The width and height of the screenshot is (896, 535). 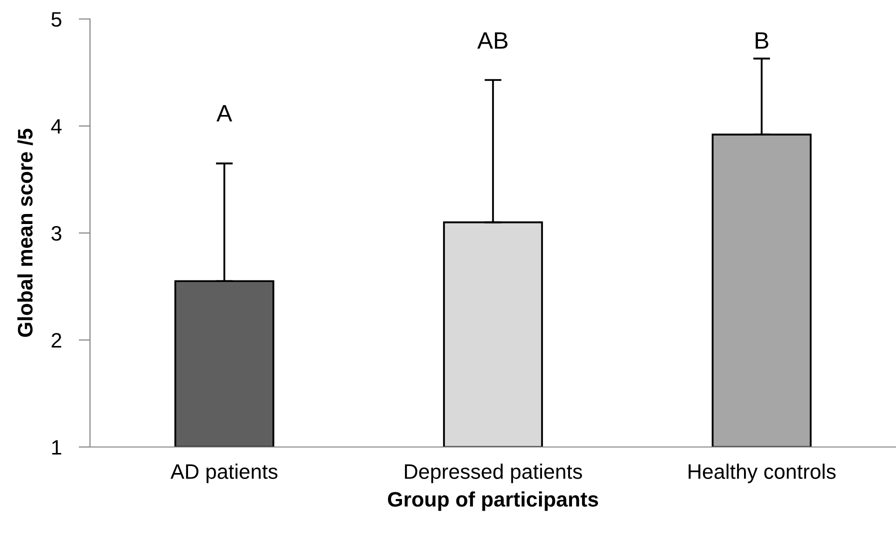 What do you see at coordinates (493, 474) in the screenshot?
I see `x-tick-label: Depressed patients` at bounding box center [493, 474].